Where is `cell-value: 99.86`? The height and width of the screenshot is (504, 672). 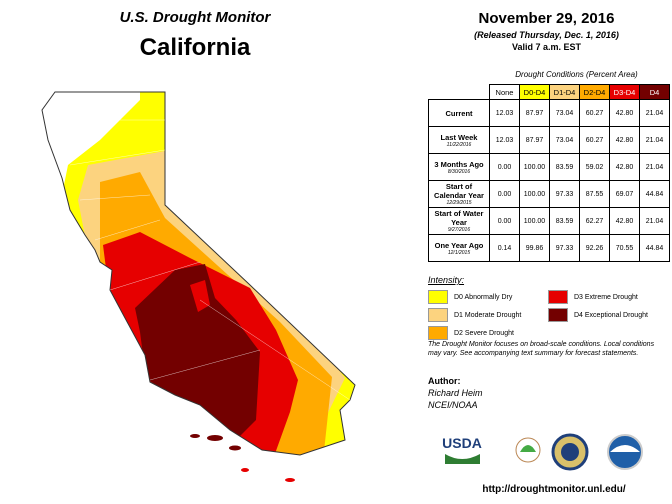 cell-value: 99.86 is located at coordinates (534, 248).